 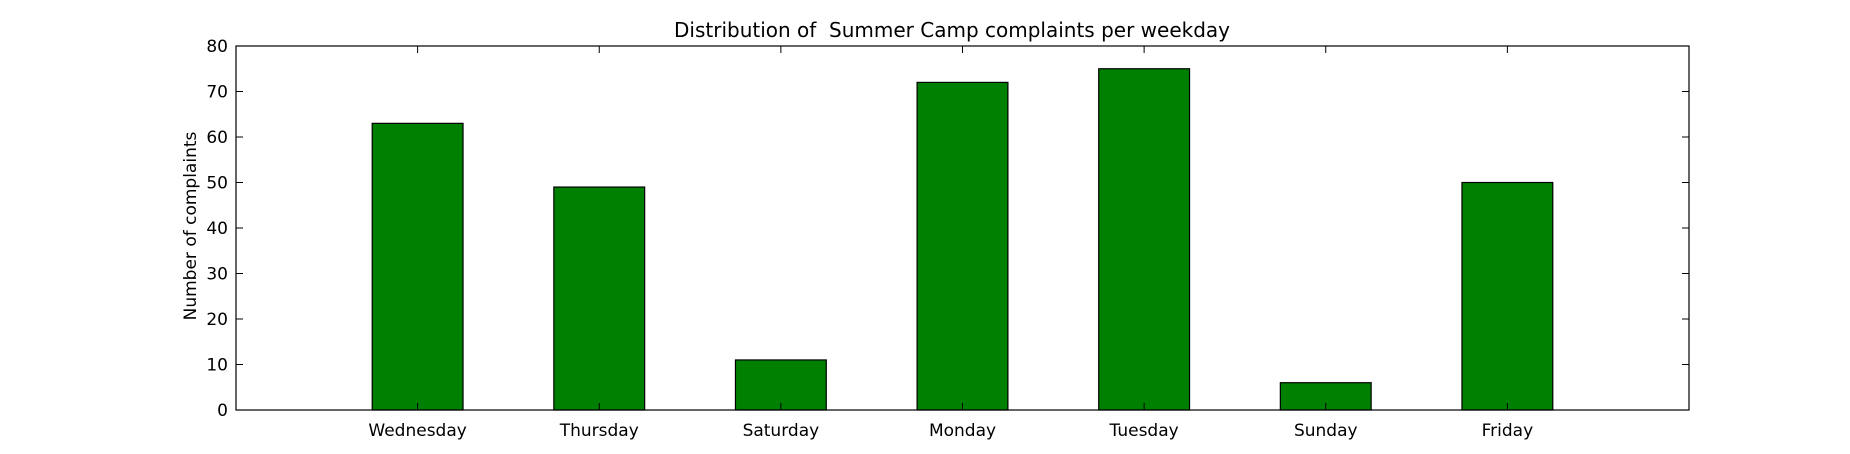 I want to click on y-tick-label: 30, so click(x=217, y=275).